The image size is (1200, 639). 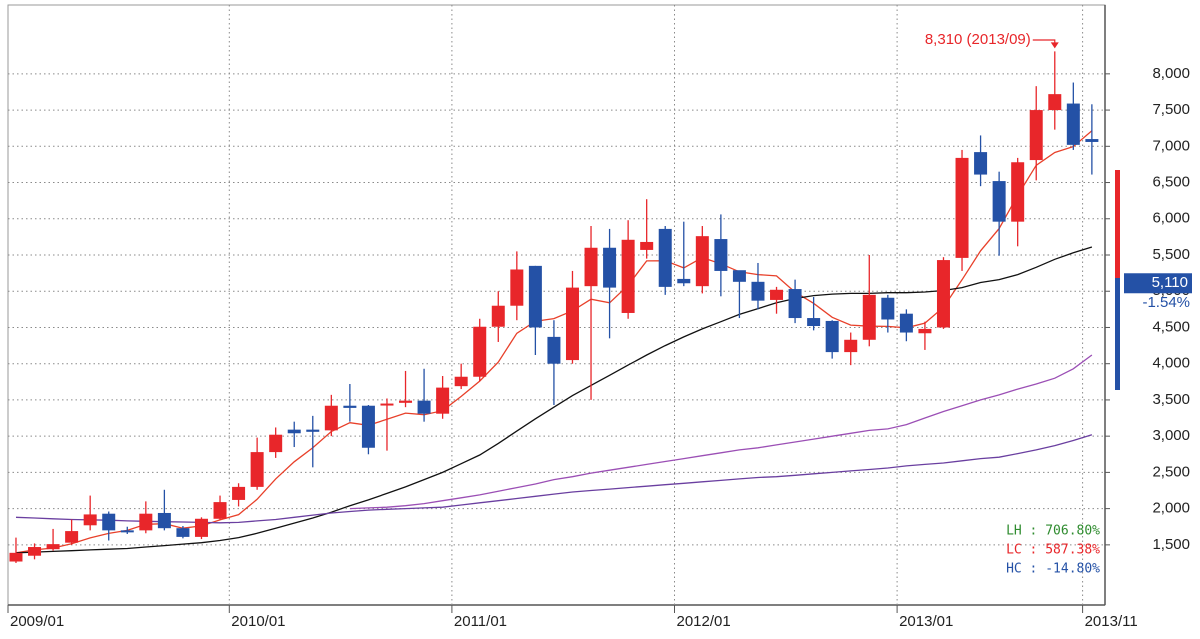 I want to click on x-tick-label: 2013/11, so click(x=1111, y=621).